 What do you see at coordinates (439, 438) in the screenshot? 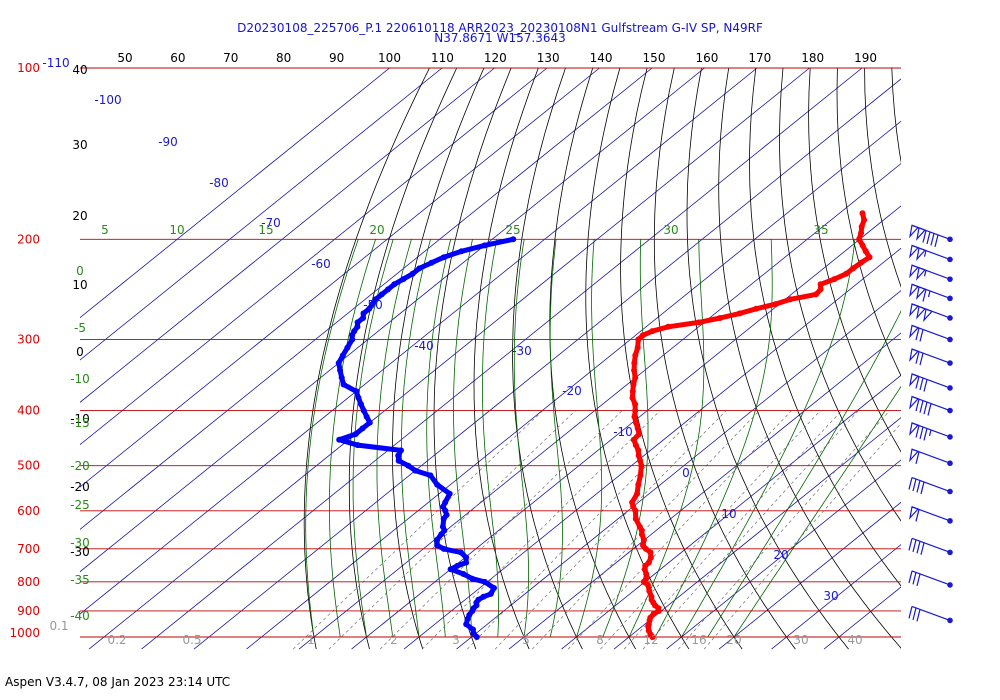
I see `moist-adiabat-line` at bounding box center [439, 438].